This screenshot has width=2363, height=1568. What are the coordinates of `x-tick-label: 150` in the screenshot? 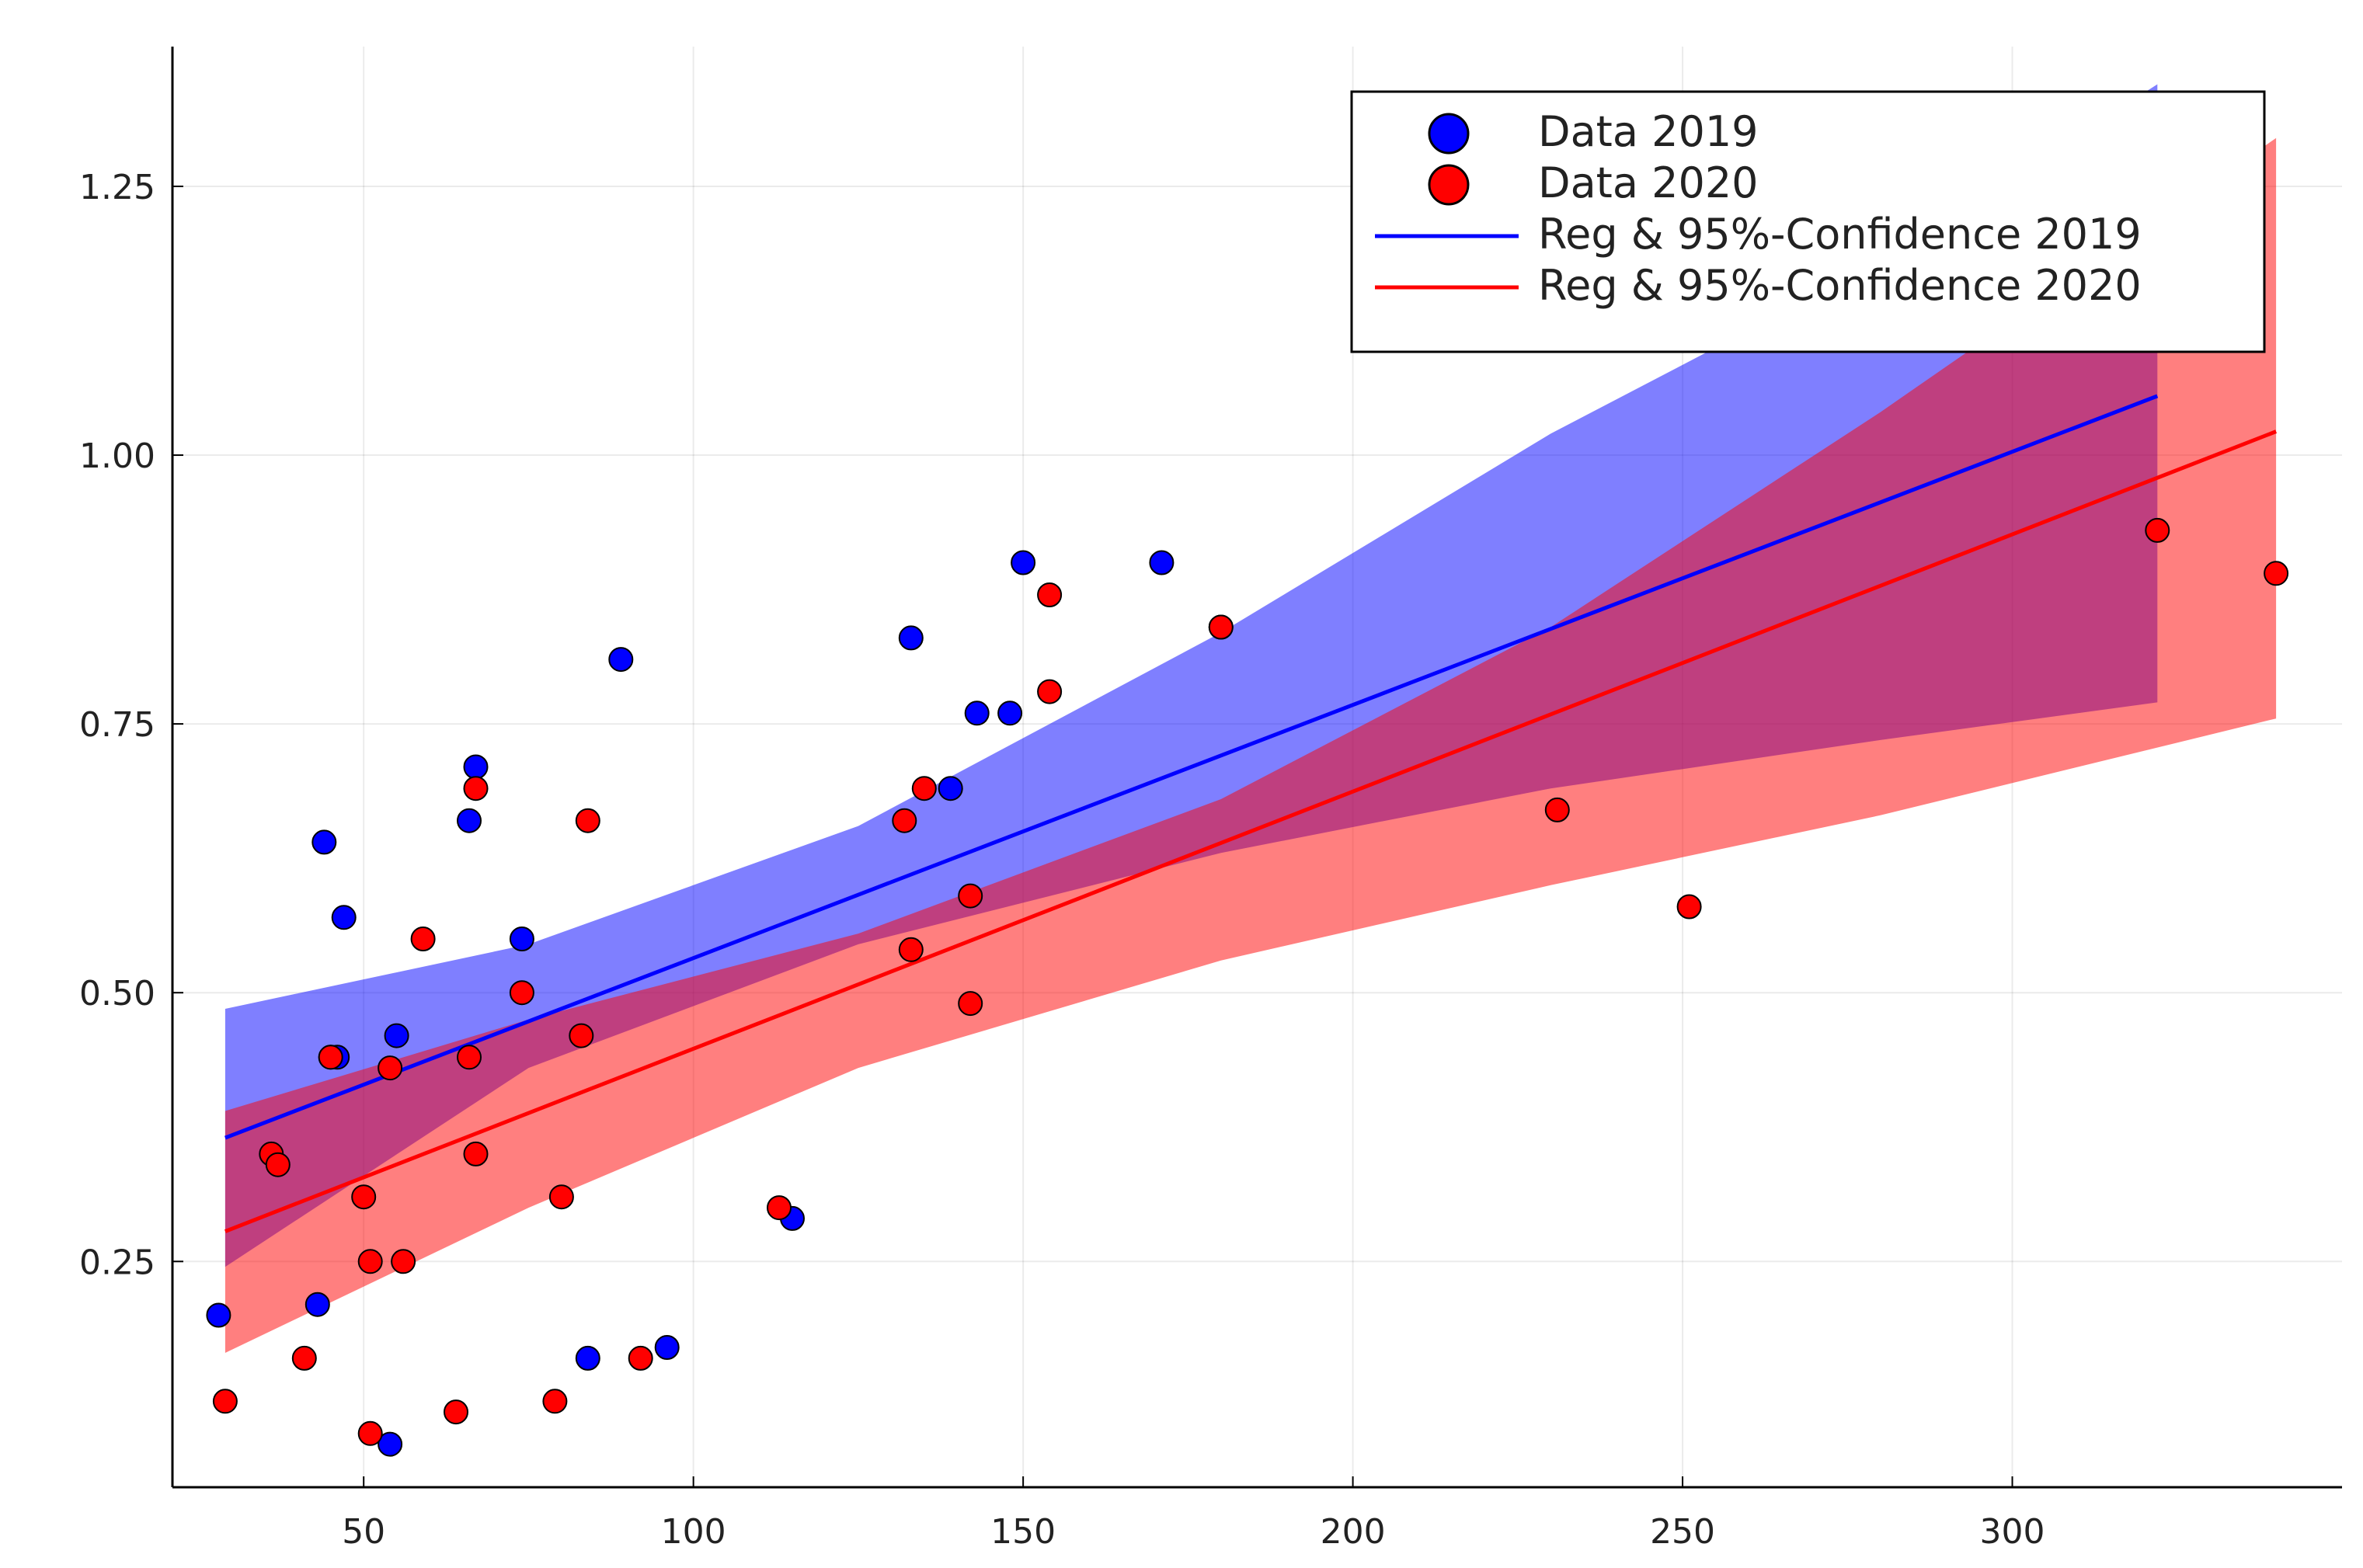 It's located at (1023, 1532).